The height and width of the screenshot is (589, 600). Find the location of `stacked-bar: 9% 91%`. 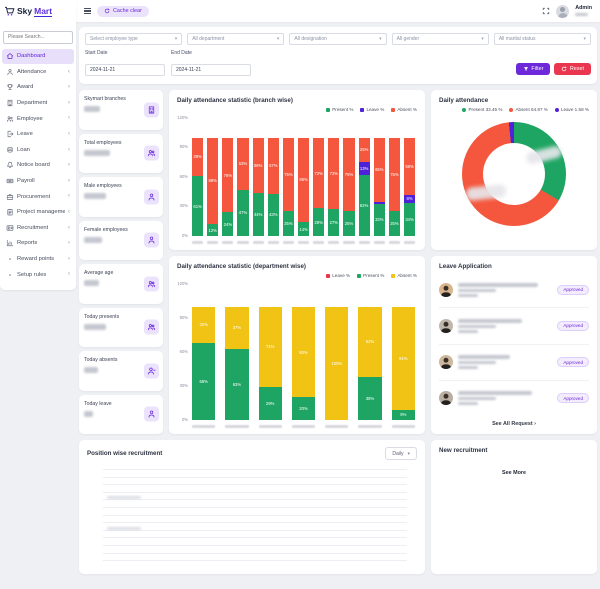

stacked-bar: 9% 91% is located at coordinates (403, 352).